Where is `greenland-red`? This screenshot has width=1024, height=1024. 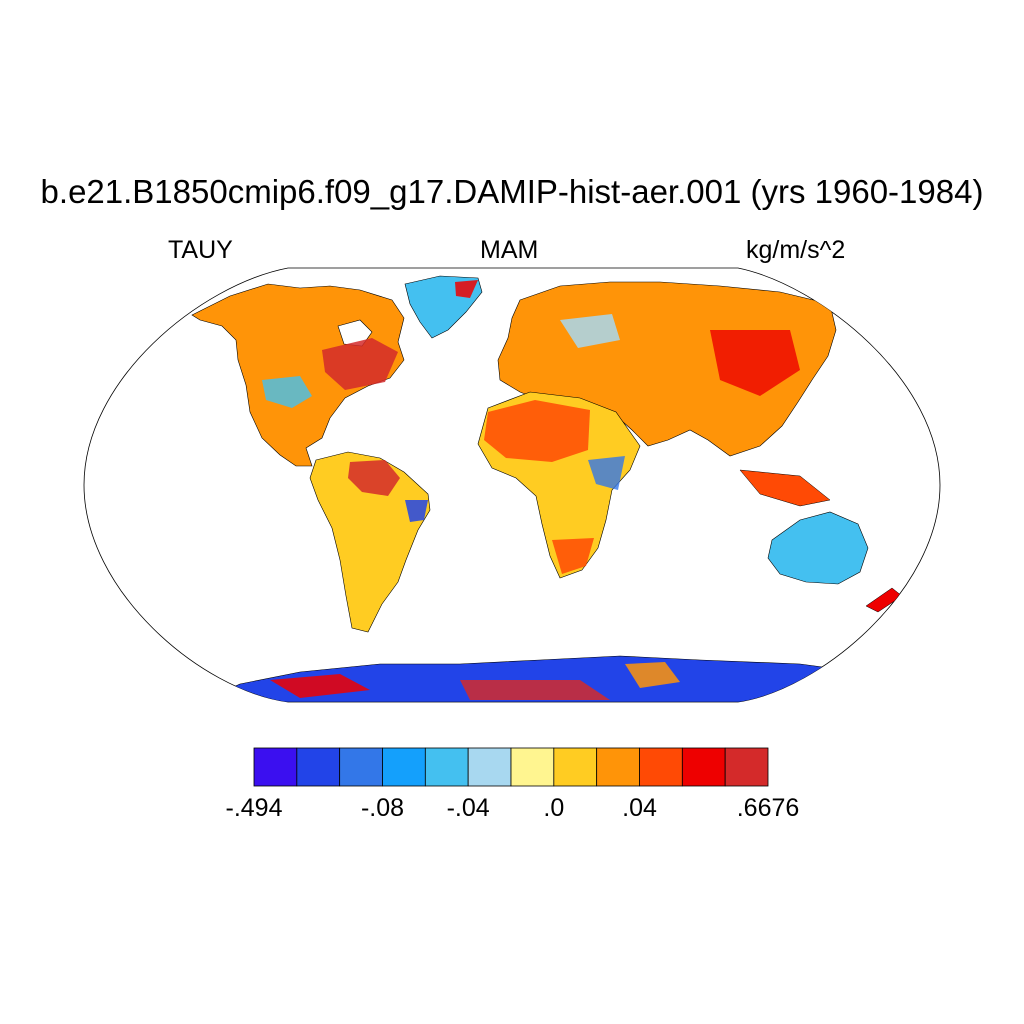
greenland-red is located at coordinates (466, 289).